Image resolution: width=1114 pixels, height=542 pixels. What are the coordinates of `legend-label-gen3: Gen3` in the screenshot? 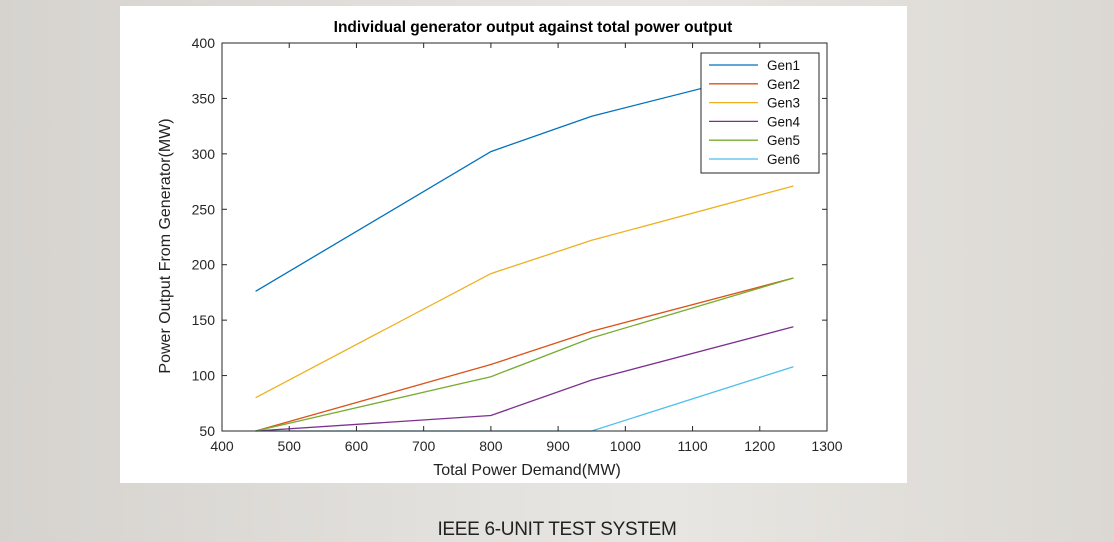 It's located at (783, 103).